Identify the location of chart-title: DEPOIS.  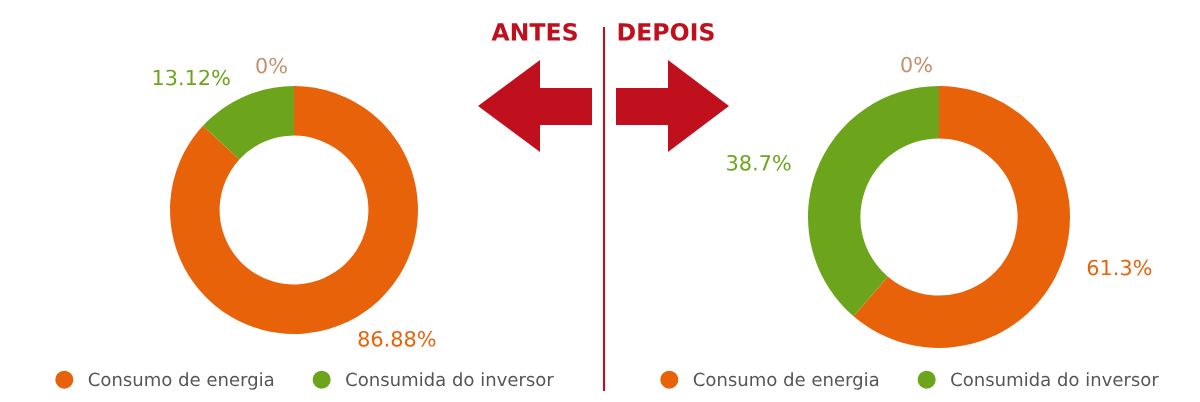
(666, 31).